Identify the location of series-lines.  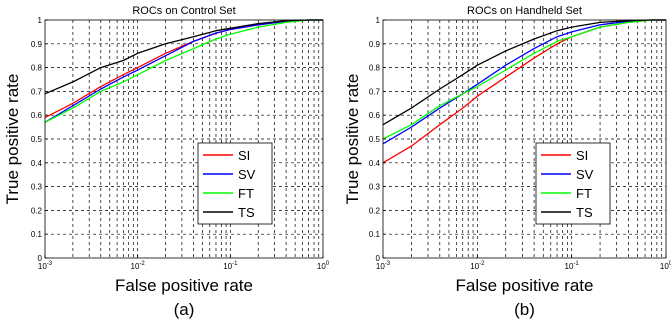
(183, 71).